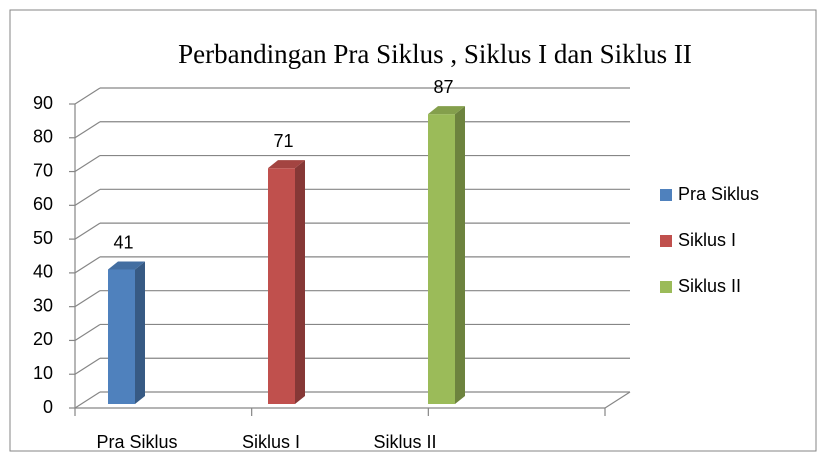  I want to click on y-tick-label: 70, so click(43, 170).